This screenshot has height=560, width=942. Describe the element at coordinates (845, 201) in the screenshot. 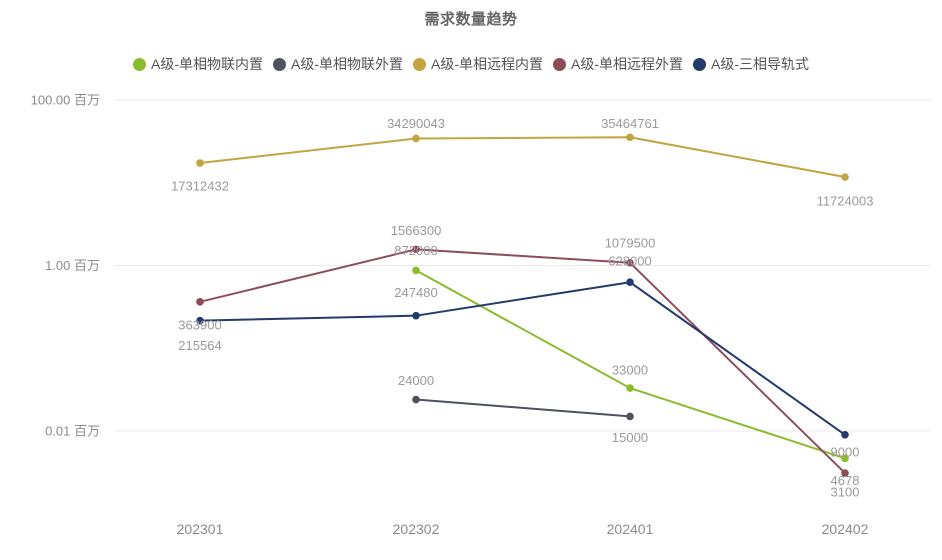

I see `data-label: 11724003` at that location.